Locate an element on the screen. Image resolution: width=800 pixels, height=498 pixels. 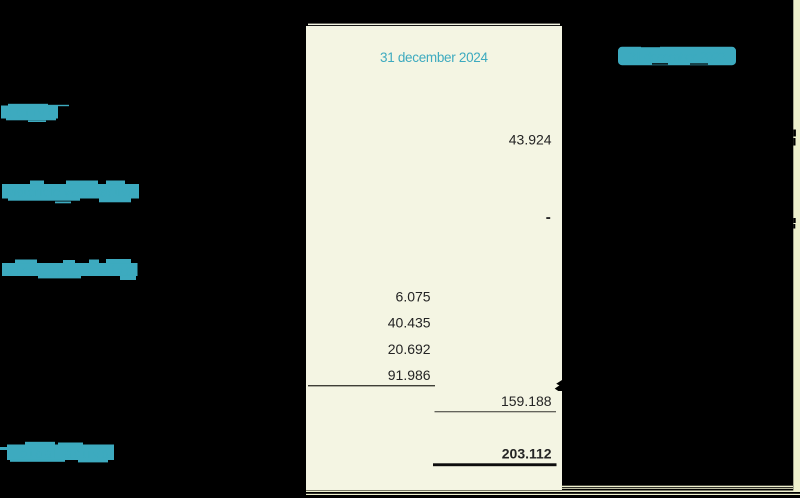
svg-text: 20.692 is located at coordinates (409, 349).